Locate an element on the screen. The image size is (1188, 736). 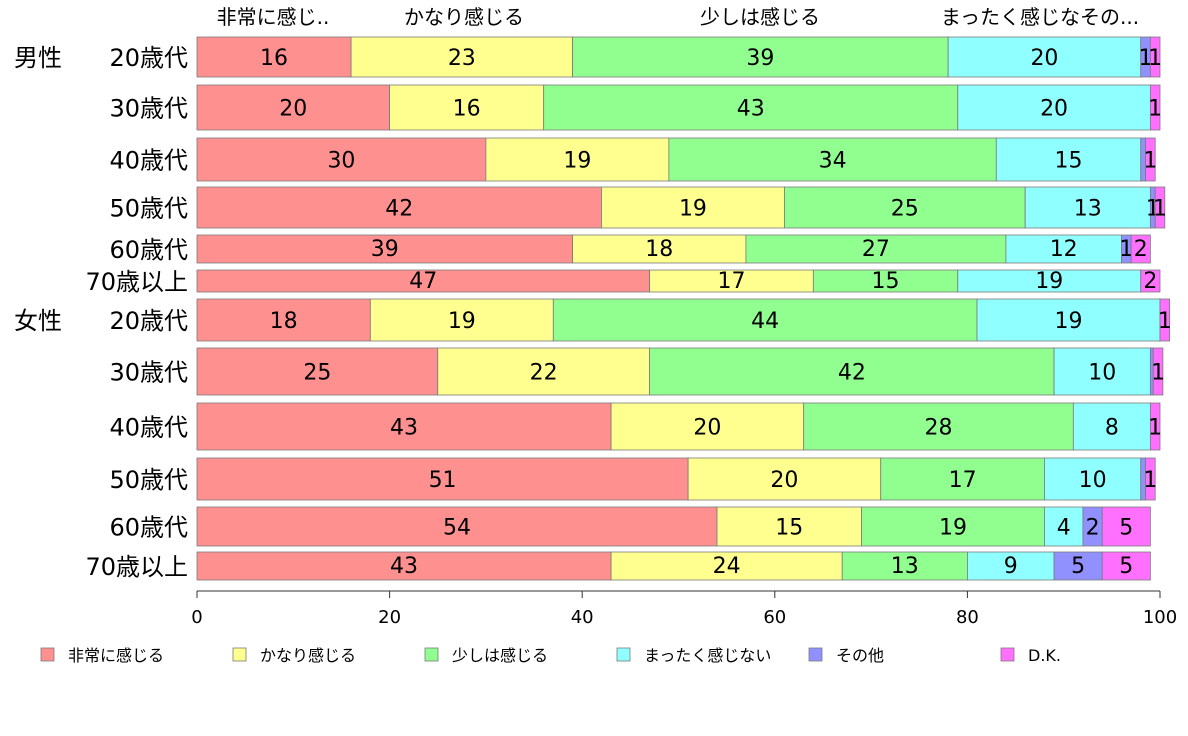
bar-value-label: 54 is located at coordinates (457, 527).